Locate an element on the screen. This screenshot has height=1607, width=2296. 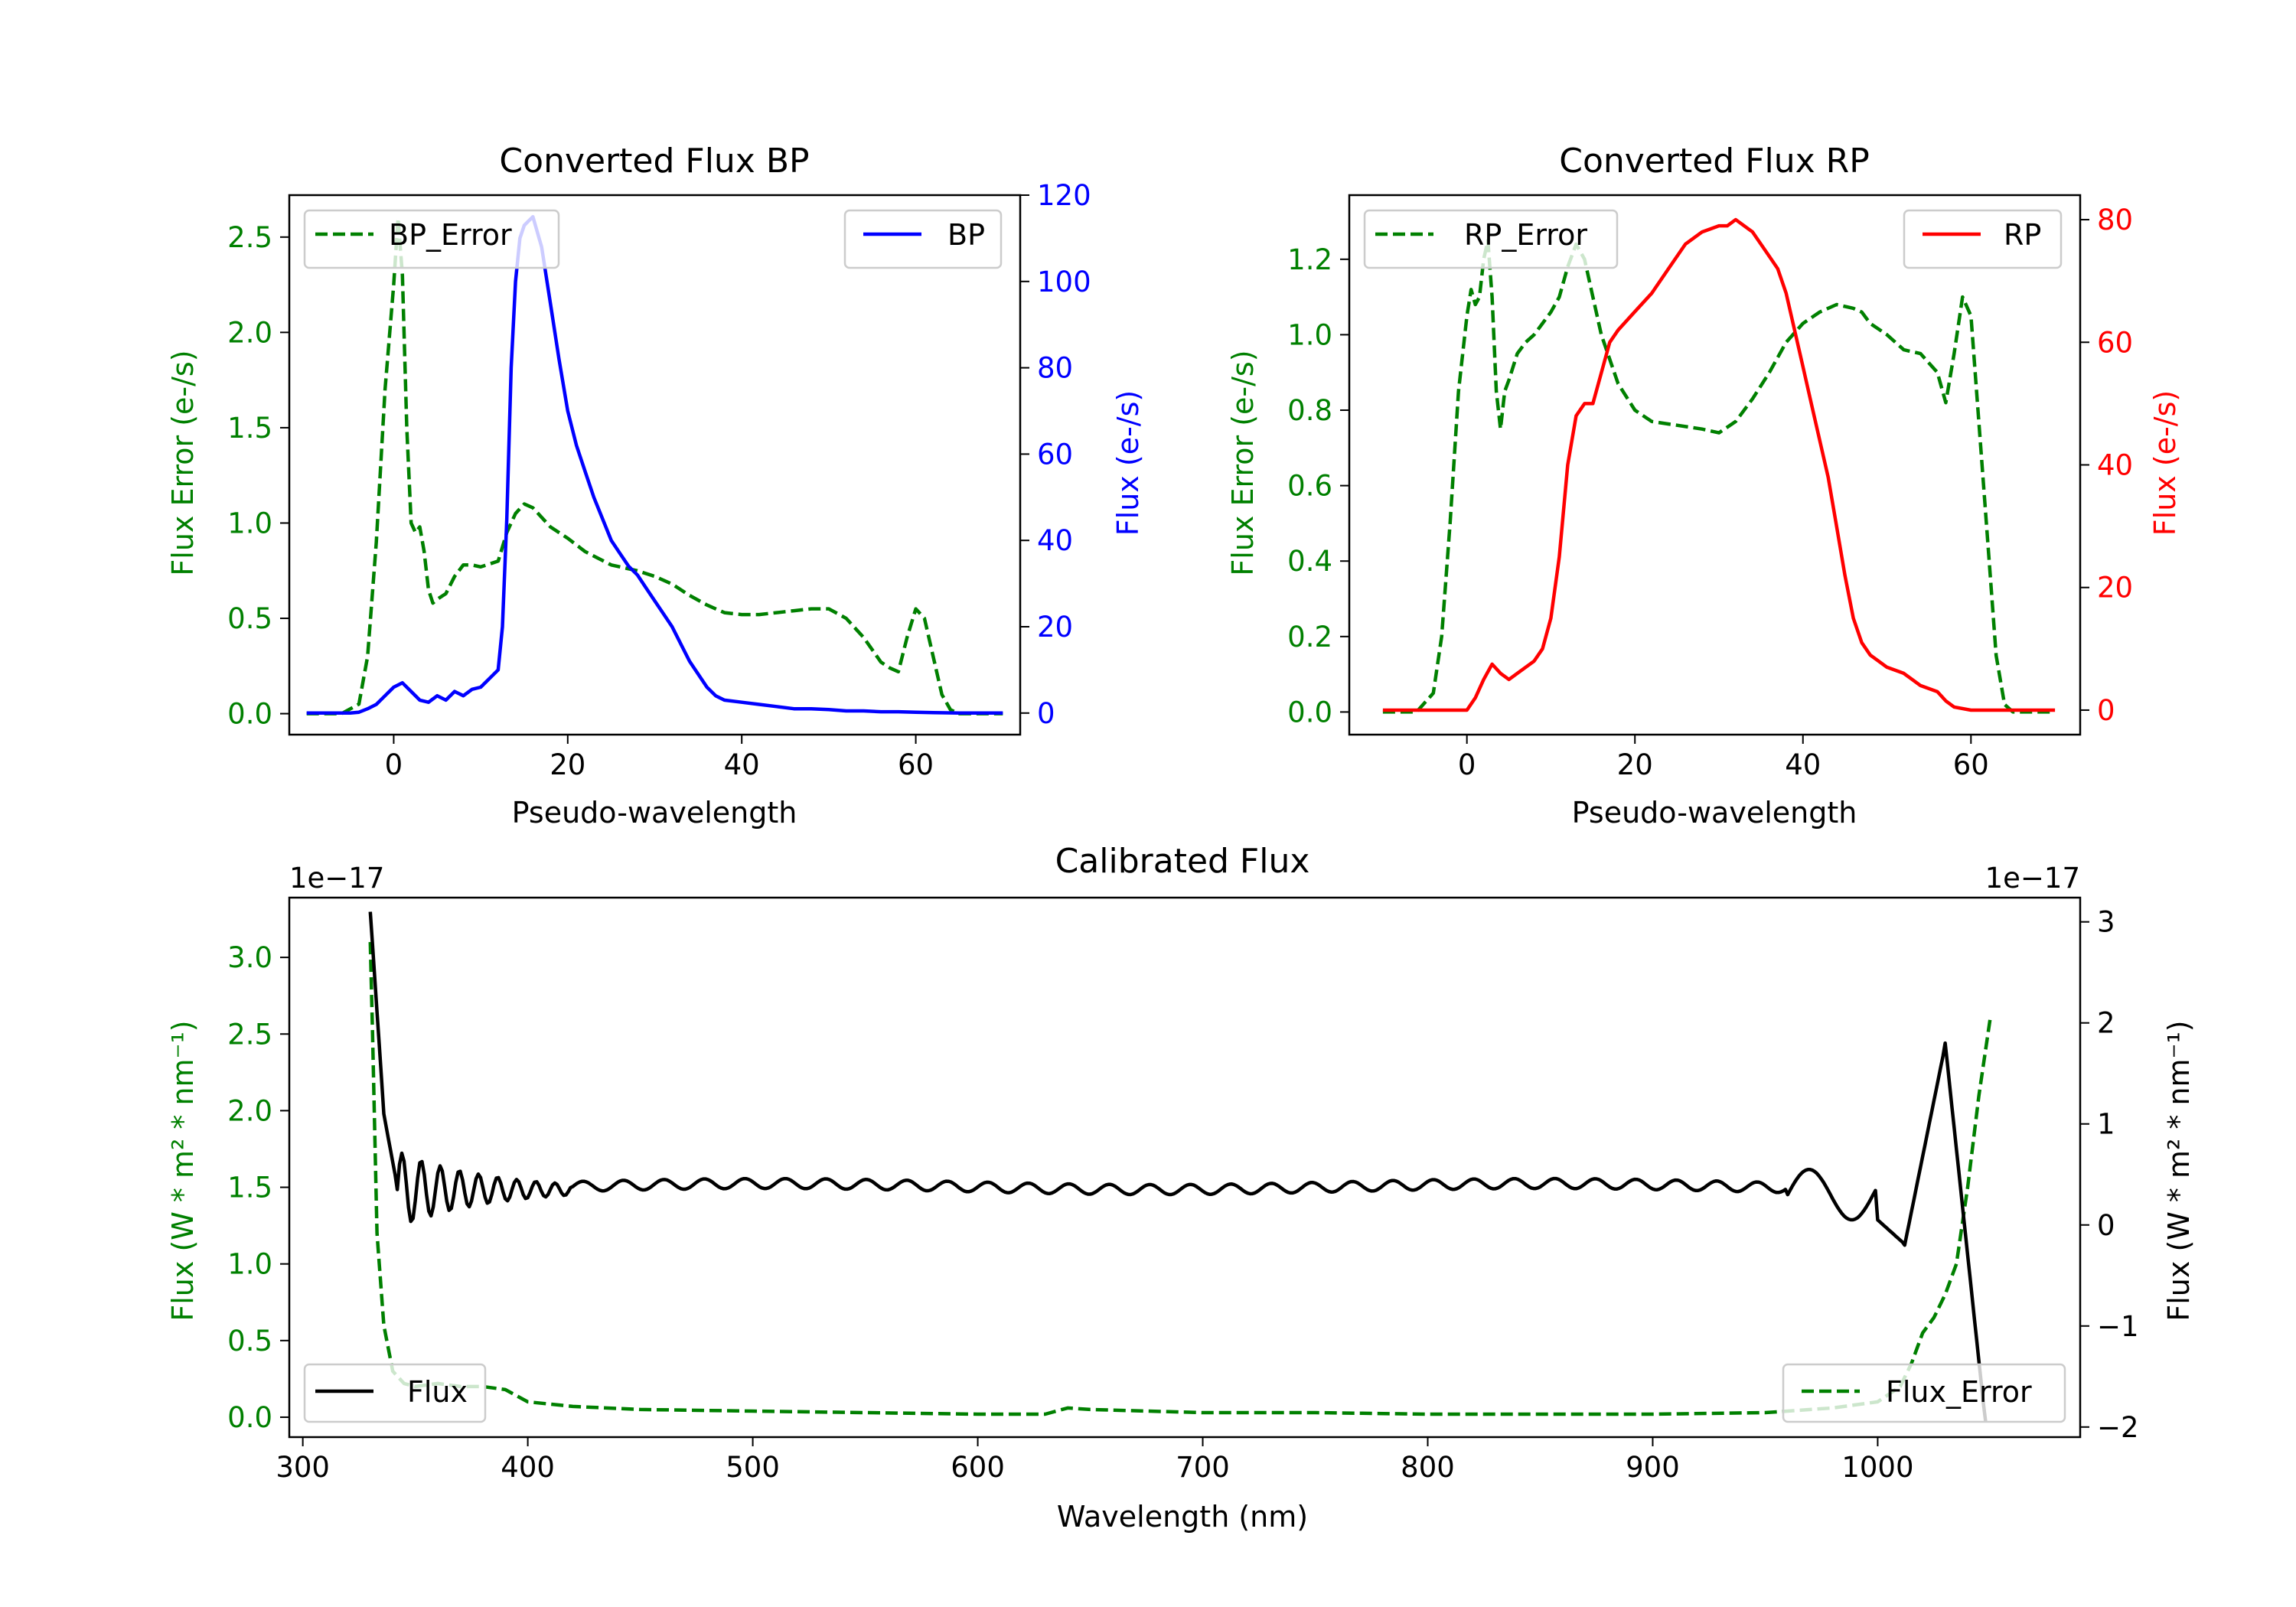
cal-ytick-right-label: 0 is located at coordinates (2106, 1226).